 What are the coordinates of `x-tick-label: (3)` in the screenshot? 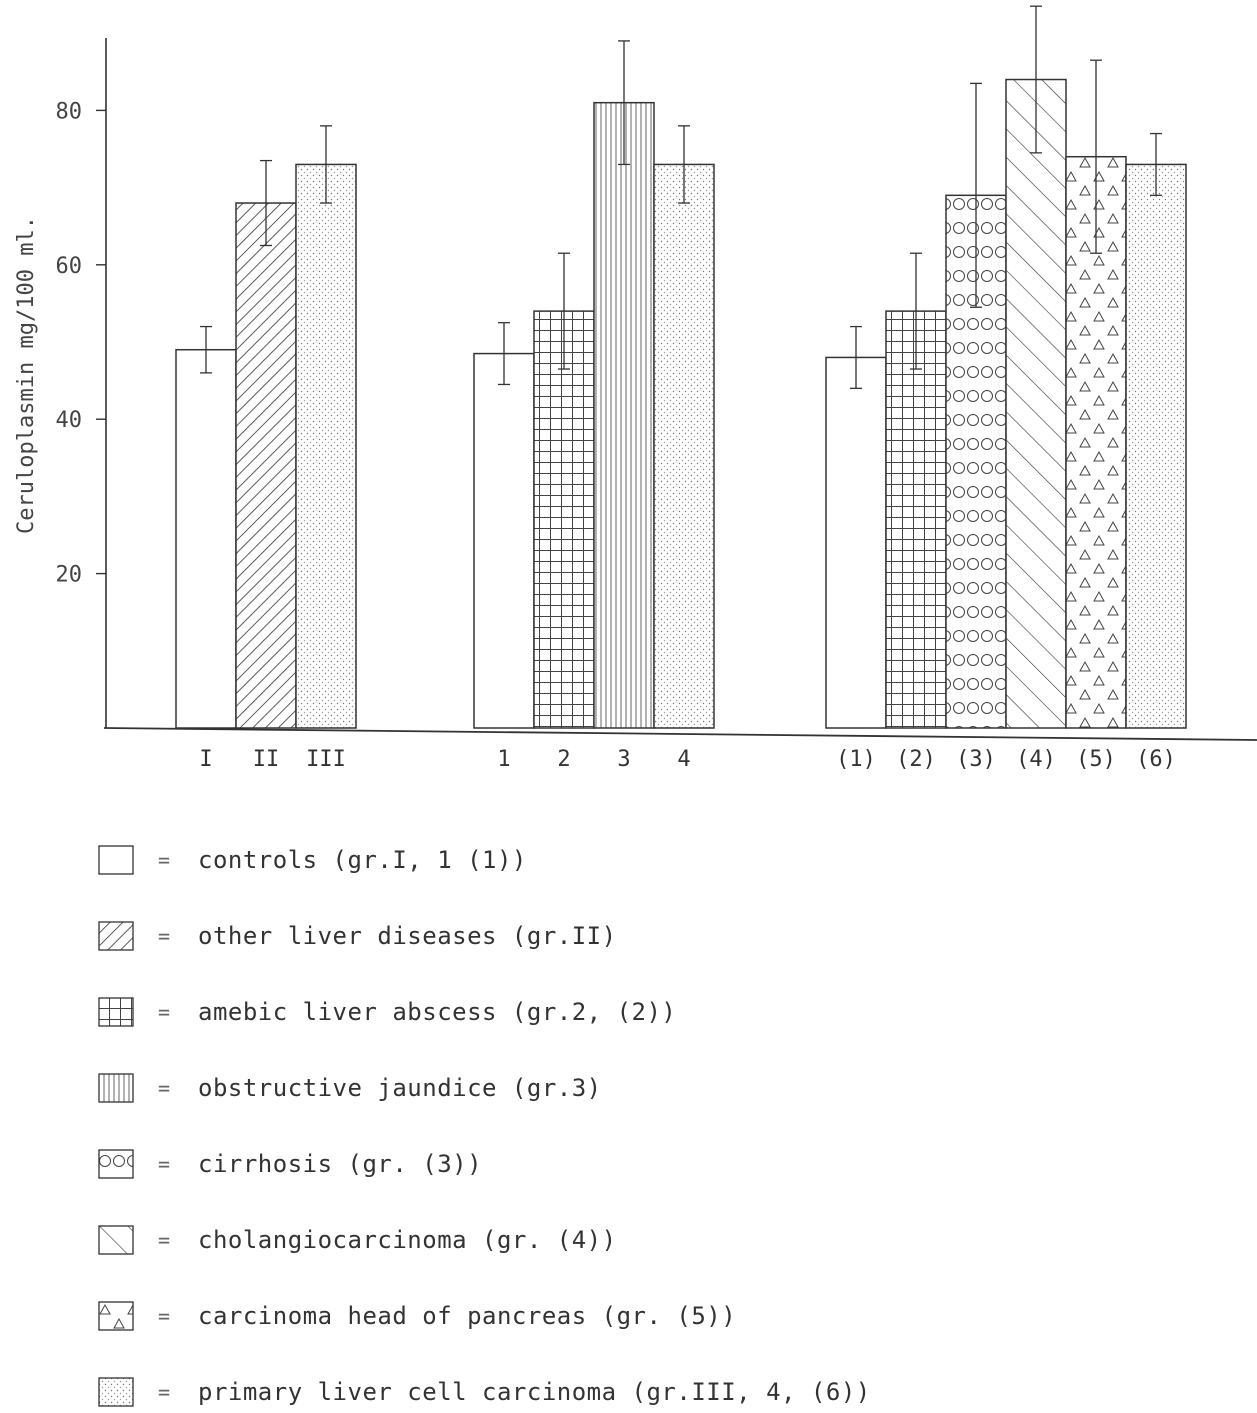 It's located at (976, 759).